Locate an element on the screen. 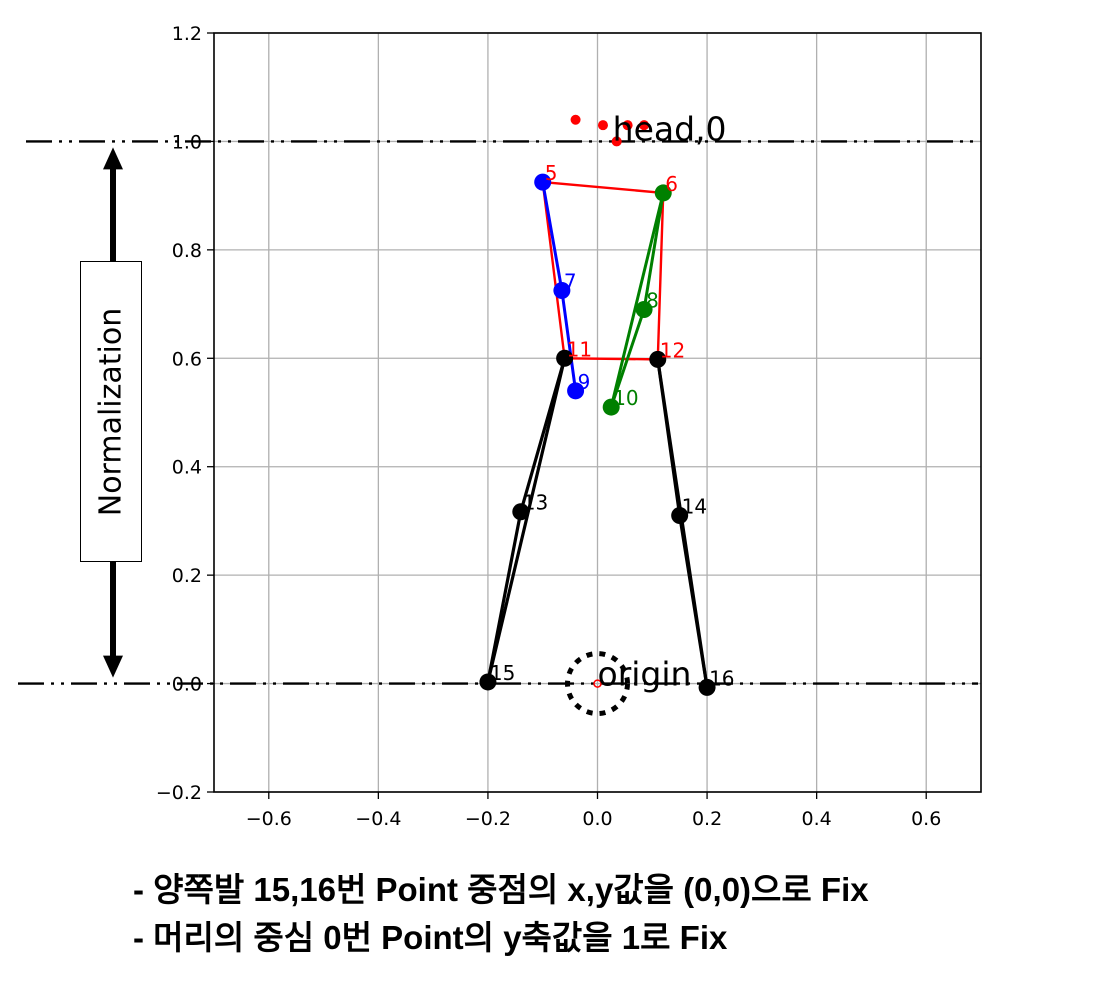 The width and height of the screenshot is (1101, 983). keypoint-label-12: 12 is located at coordinates (672, 350).